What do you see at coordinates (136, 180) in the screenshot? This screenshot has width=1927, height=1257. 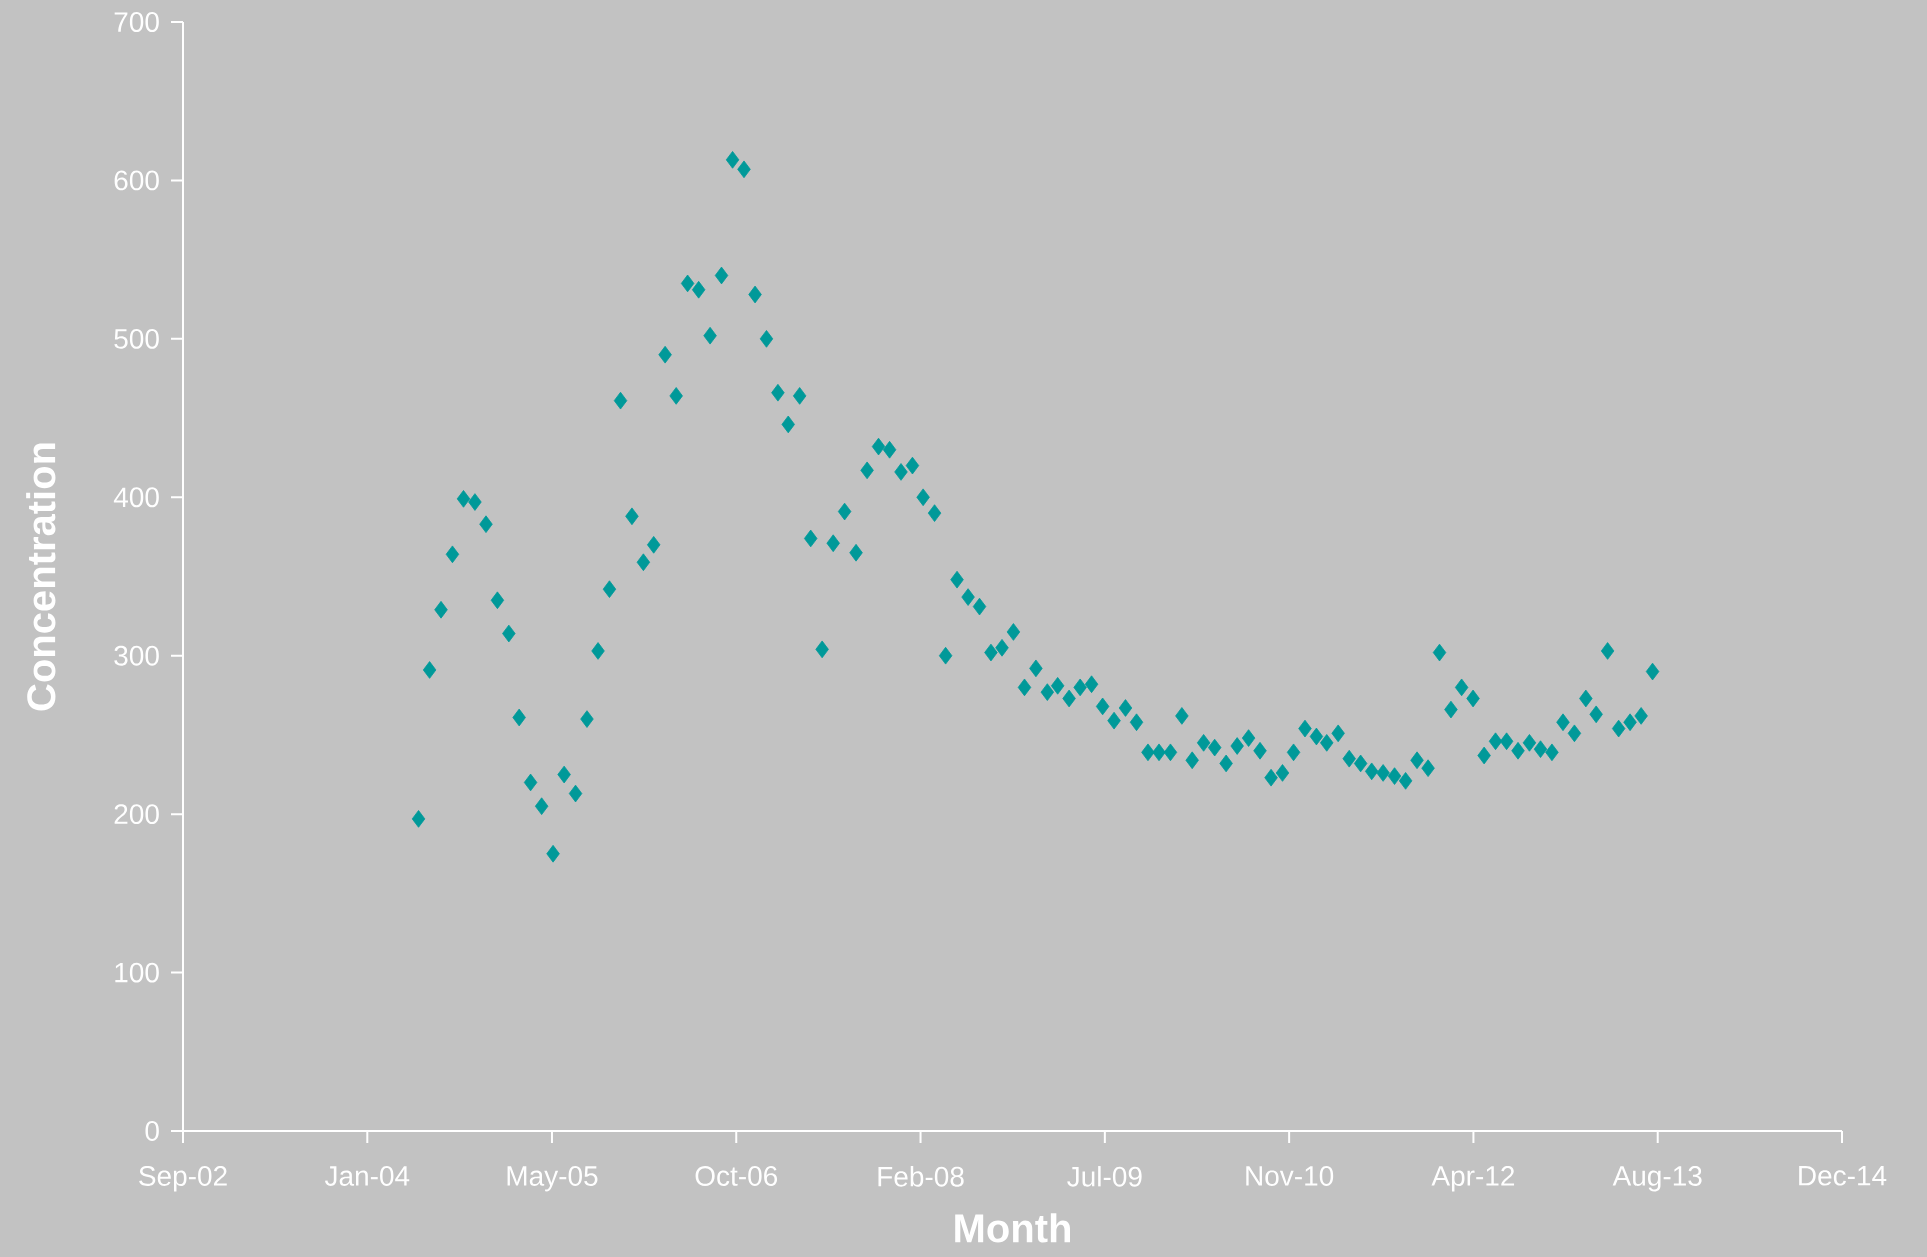 I see `y-tick-label: 600` at bounding box center [136, 180].